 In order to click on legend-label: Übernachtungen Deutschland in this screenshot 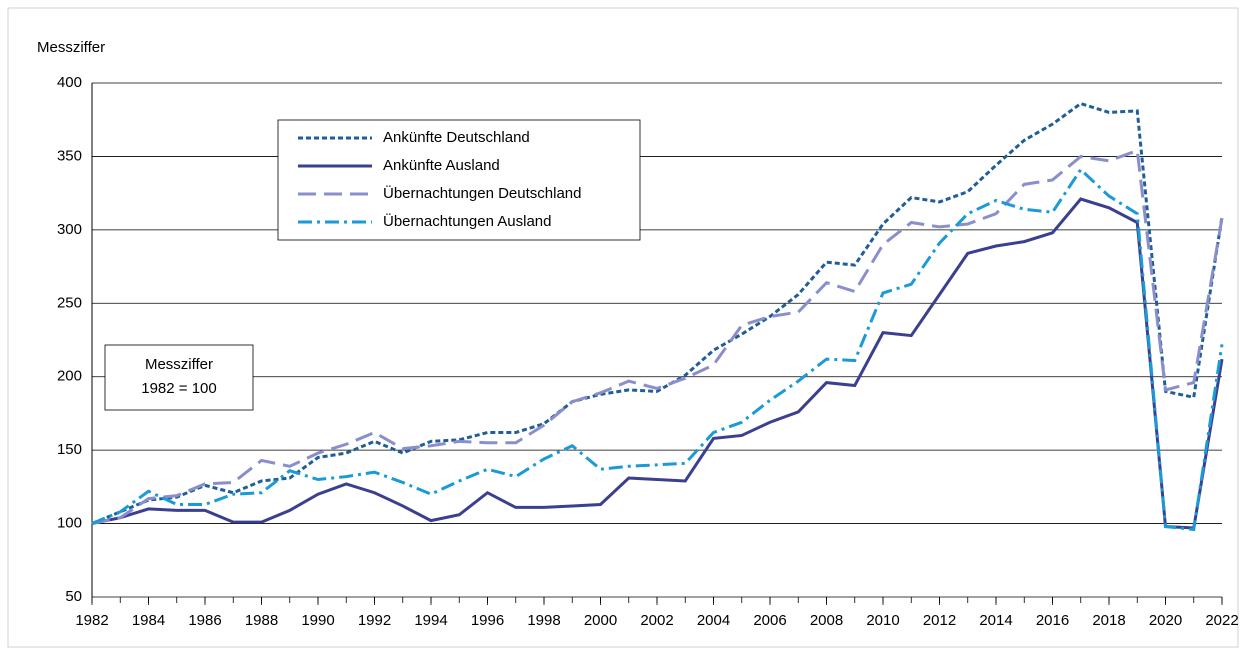, I will do `click(482, 193)`.